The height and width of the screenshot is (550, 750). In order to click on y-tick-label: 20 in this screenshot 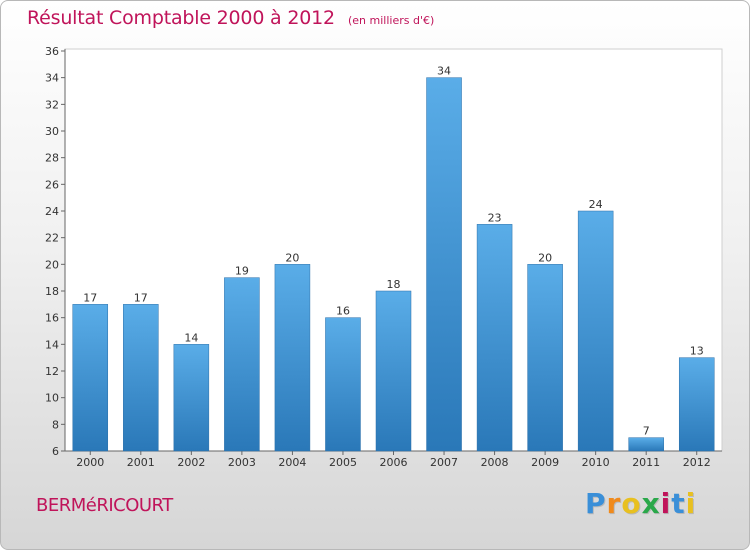, I will do `click(52, 264)`.